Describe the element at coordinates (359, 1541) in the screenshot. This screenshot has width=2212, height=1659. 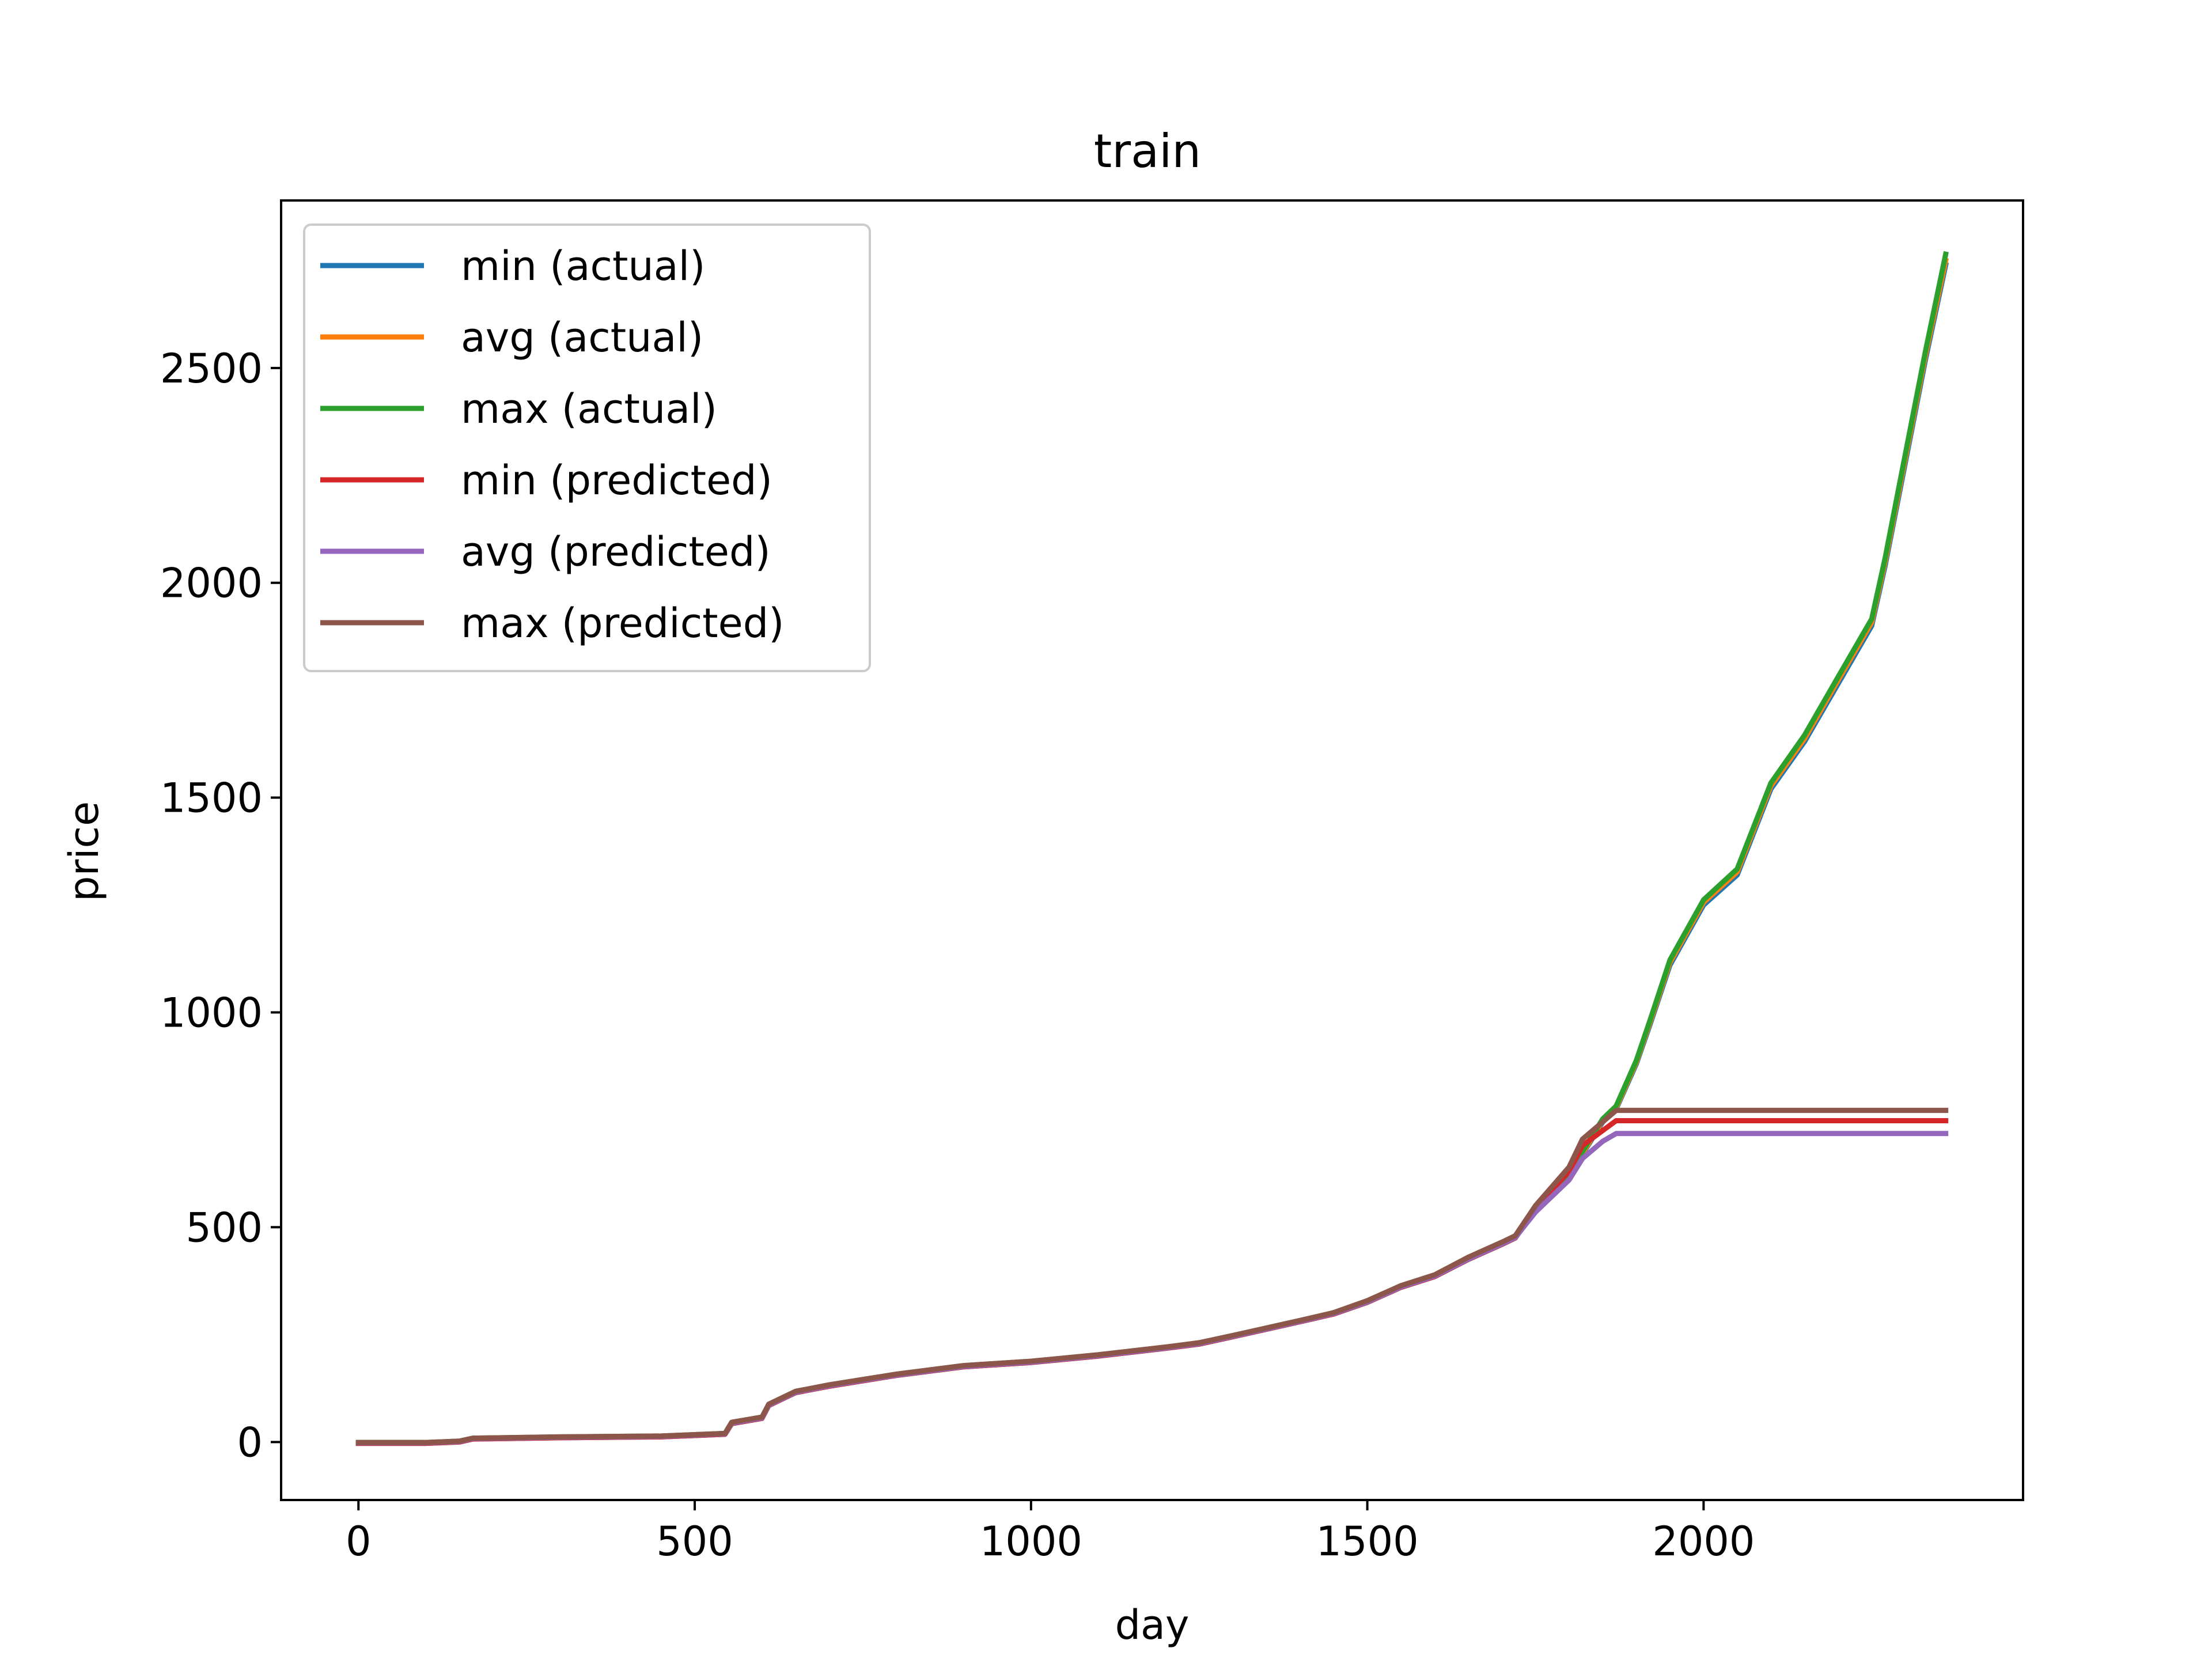
I see `x-tick-label-0: 0` at that location.